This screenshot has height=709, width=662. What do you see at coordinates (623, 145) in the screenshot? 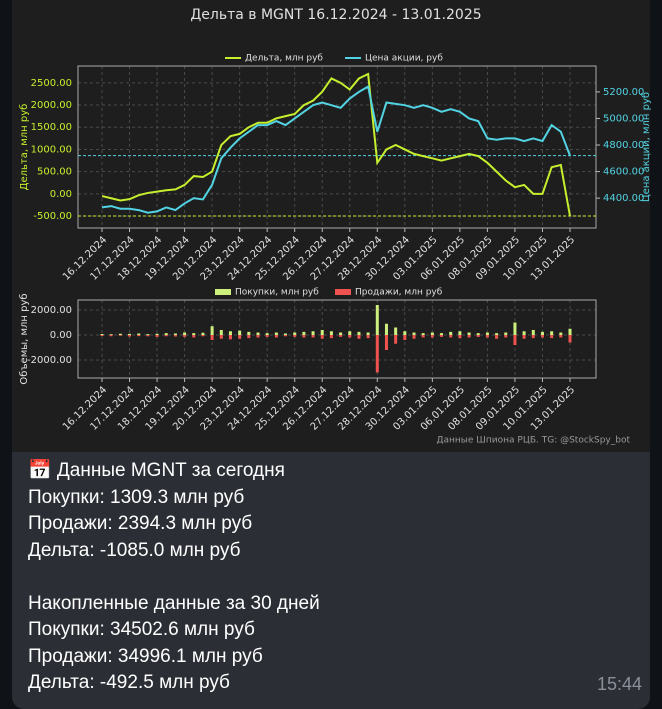
I see `y2-tick-label: 4800.00` at bounding box center [623, 145].